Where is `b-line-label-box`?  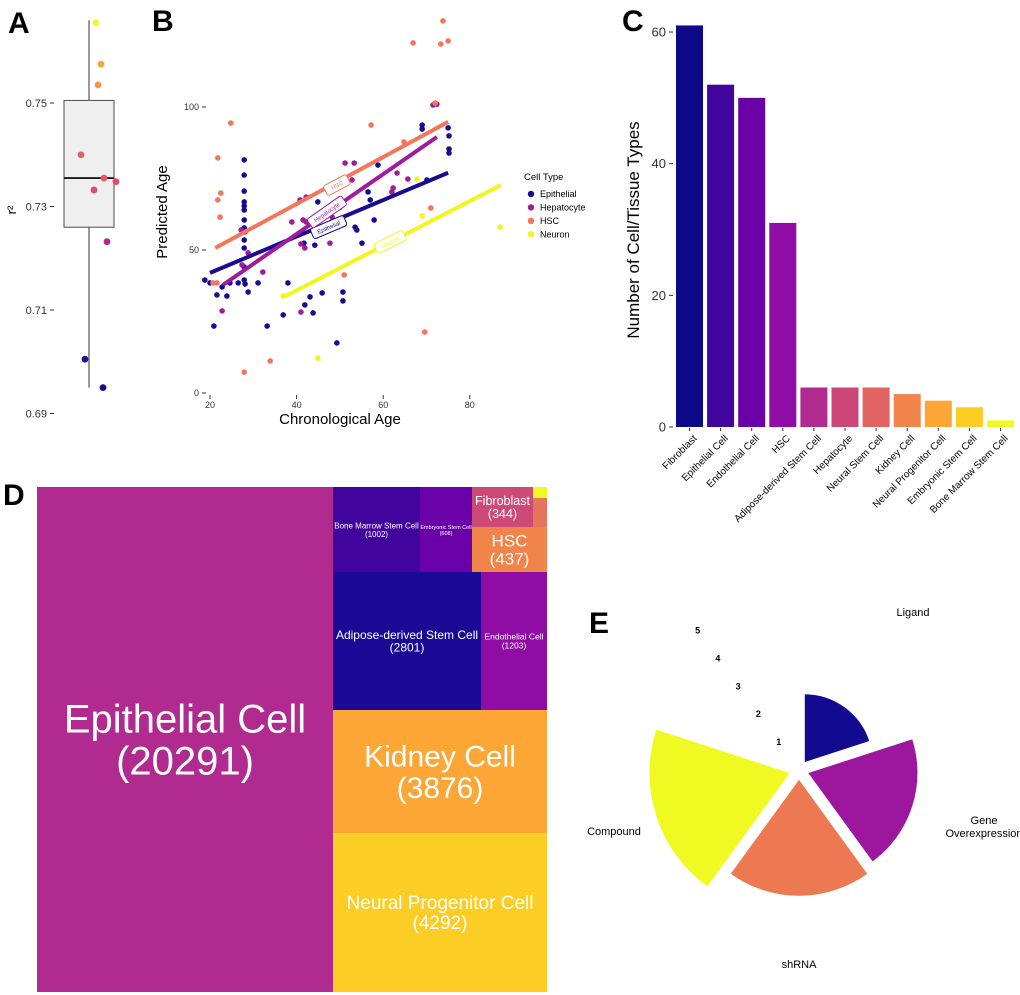
b-line-label-box is located at coordinates (329, 227).